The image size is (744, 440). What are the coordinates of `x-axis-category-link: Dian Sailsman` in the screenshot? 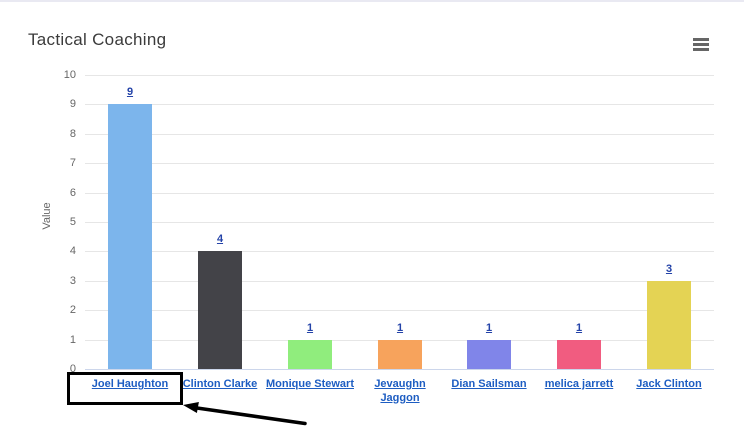 It's located at (489, 384).